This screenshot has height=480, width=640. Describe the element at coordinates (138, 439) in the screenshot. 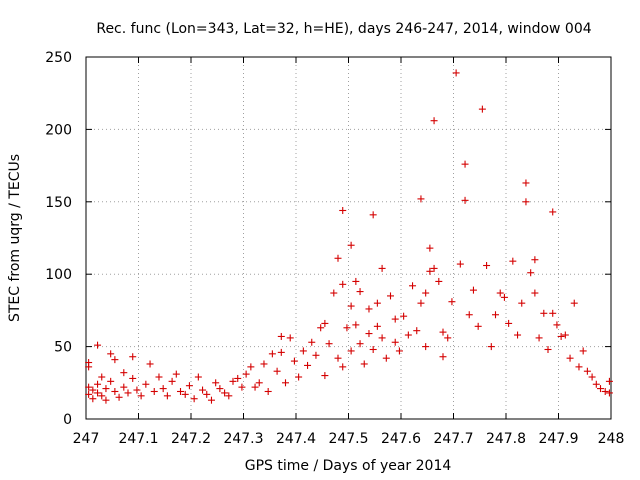

I see `x-tick-label: 247.1` at that location.